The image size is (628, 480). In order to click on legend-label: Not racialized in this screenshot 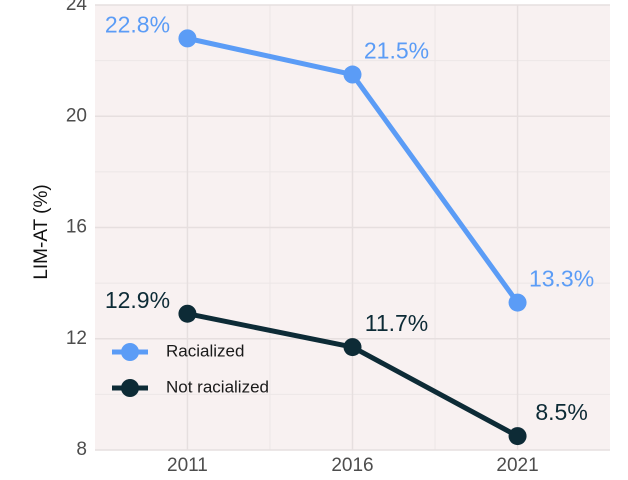, I will do `click(217, 386)`.